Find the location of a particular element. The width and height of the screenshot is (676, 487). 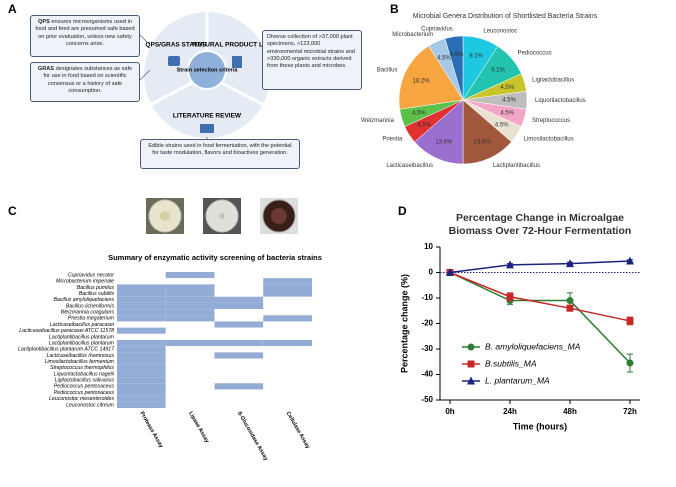

column-label: Protease Assay is located at coordinates (151, 430).